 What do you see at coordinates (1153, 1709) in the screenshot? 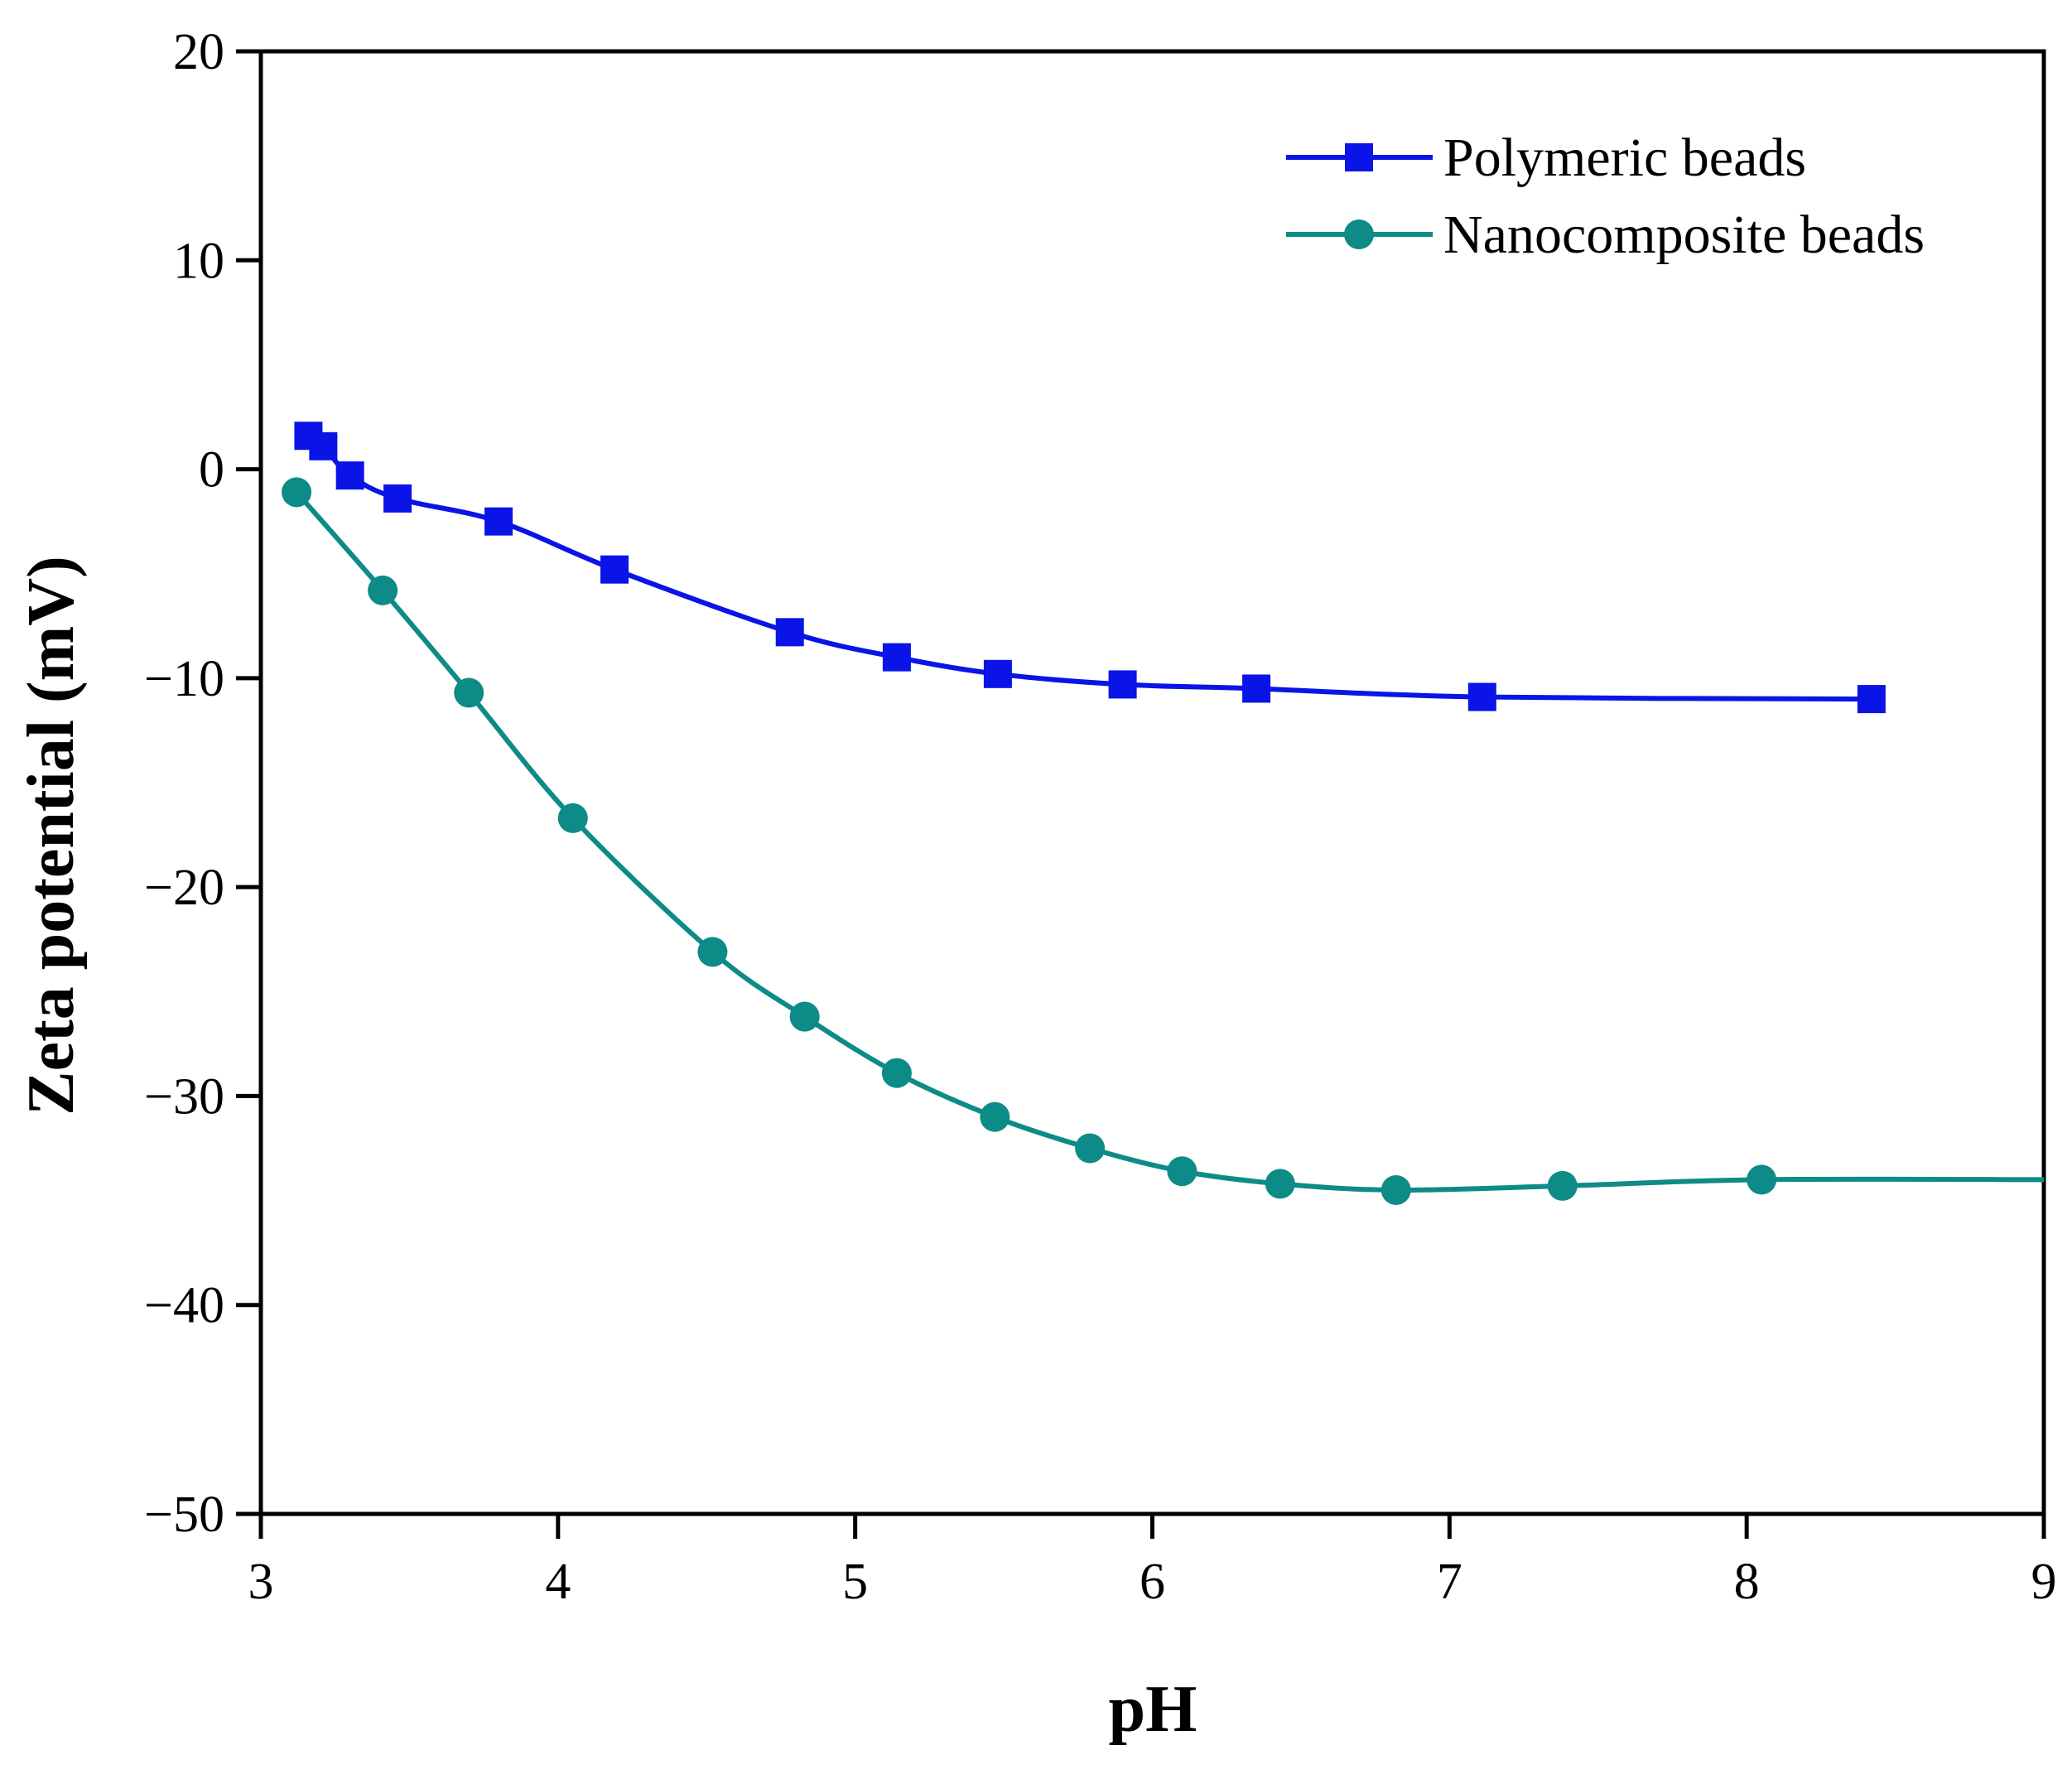
I see `x-axis-title: pH` at bounding box center [1153, 1709].